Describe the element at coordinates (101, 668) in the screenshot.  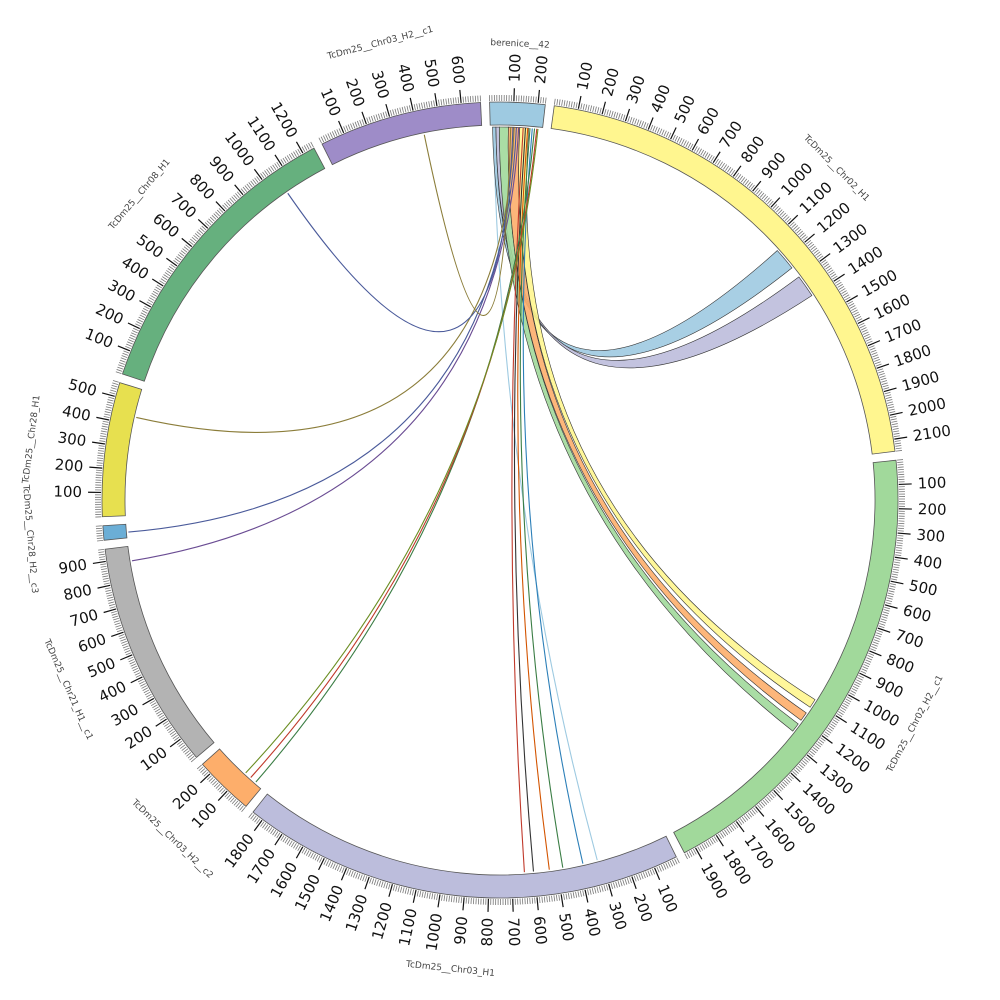
I see `tick-label: 500` at that location.